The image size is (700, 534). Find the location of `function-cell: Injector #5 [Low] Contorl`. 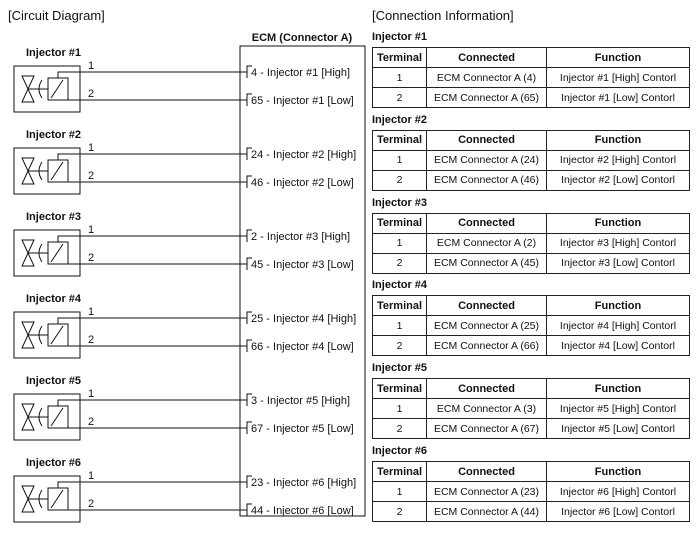

function-cell: Injector #5 [Low] Contorl is located at coordinates (618, 429).